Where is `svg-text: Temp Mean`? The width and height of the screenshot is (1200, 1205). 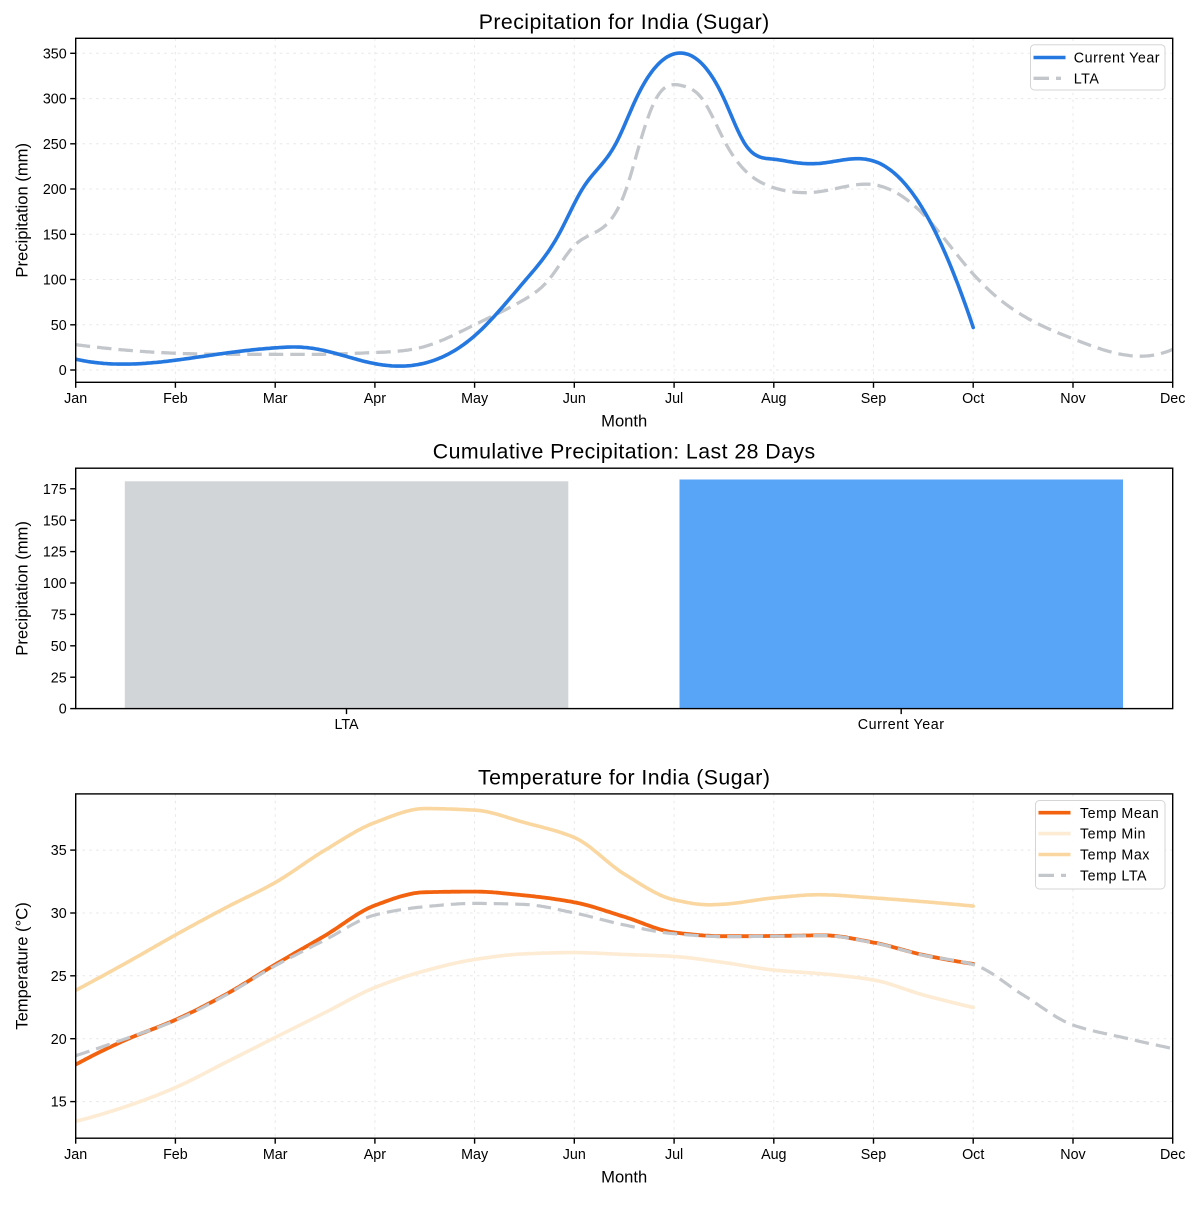 svg-text: Temp Mean is located at coordinates (1119, 814).